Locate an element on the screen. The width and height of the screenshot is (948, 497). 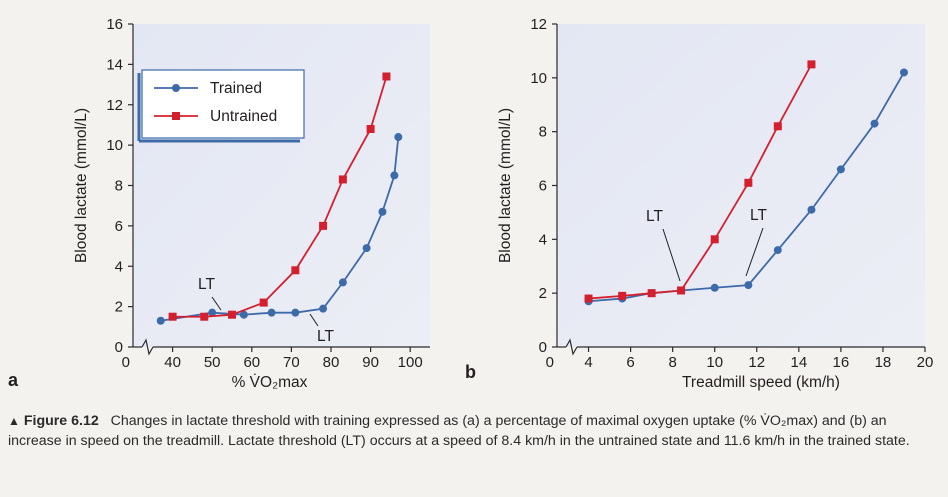
x-tick-label: 70 is located at coordinates (291, 362).